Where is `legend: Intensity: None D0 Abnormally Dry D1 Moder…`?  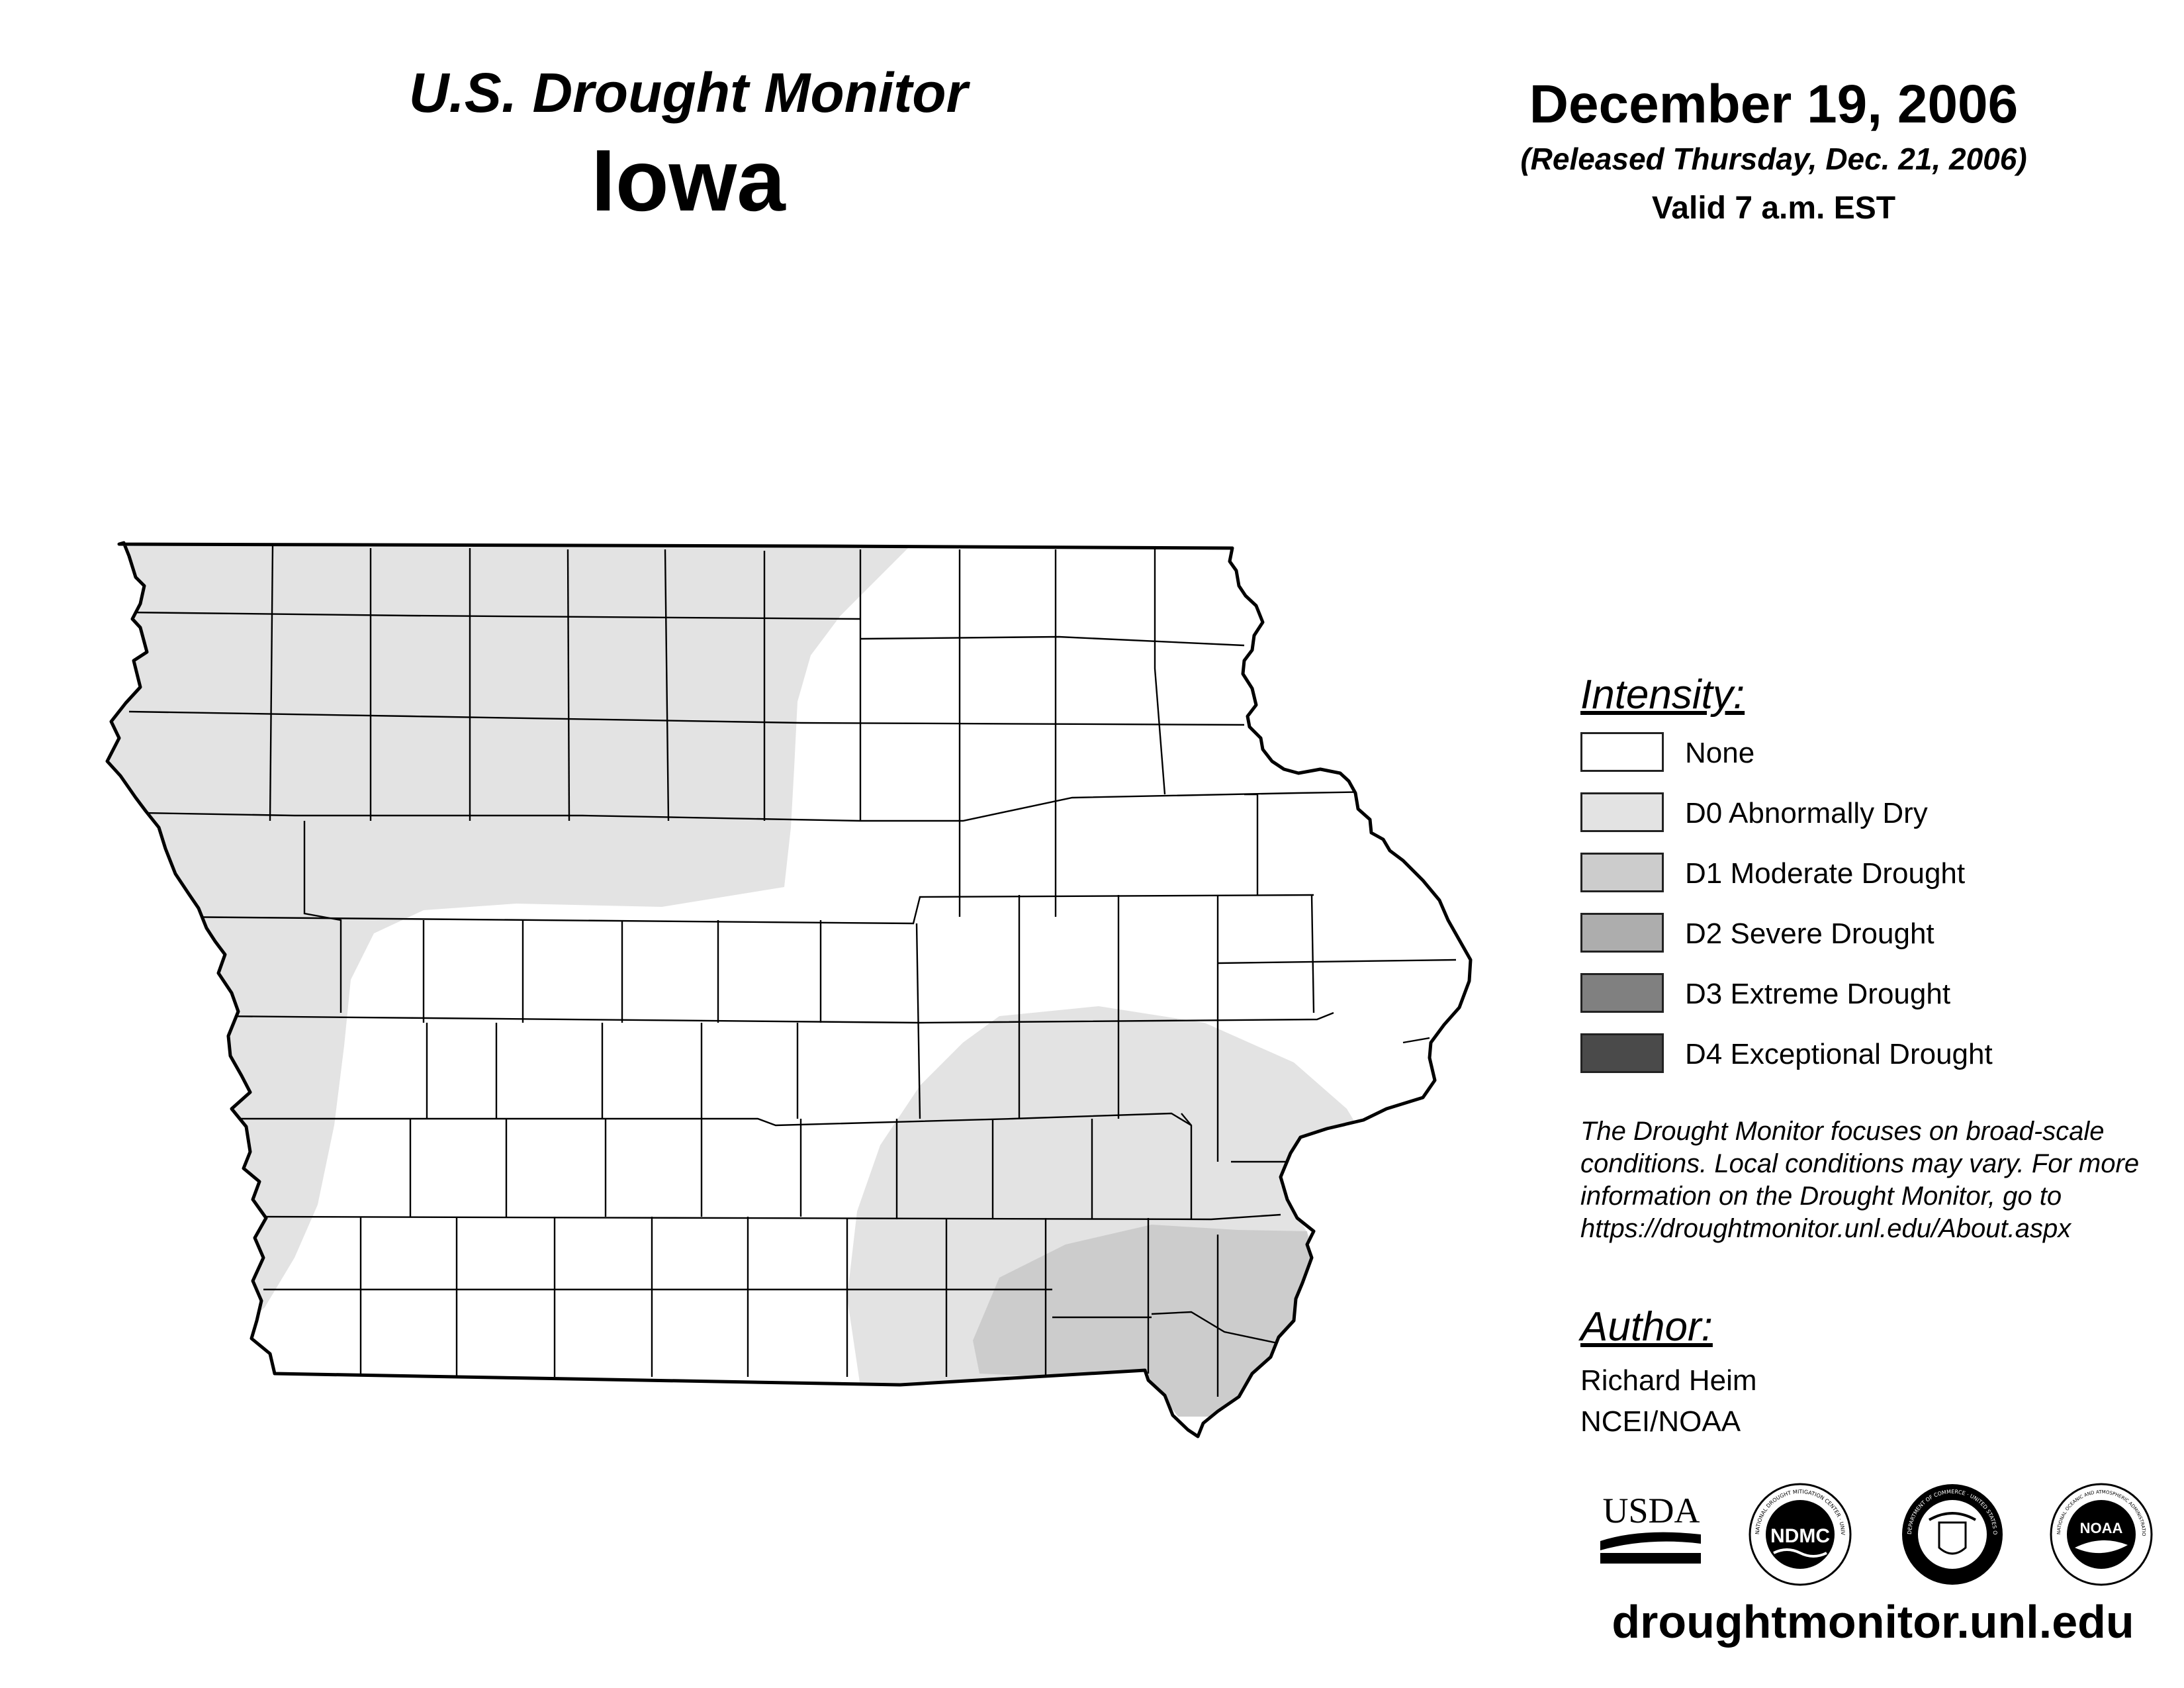 legend: Intensity: None D0 Abnormally Dry D1 Moder… is located at coordinates (1871, 876).